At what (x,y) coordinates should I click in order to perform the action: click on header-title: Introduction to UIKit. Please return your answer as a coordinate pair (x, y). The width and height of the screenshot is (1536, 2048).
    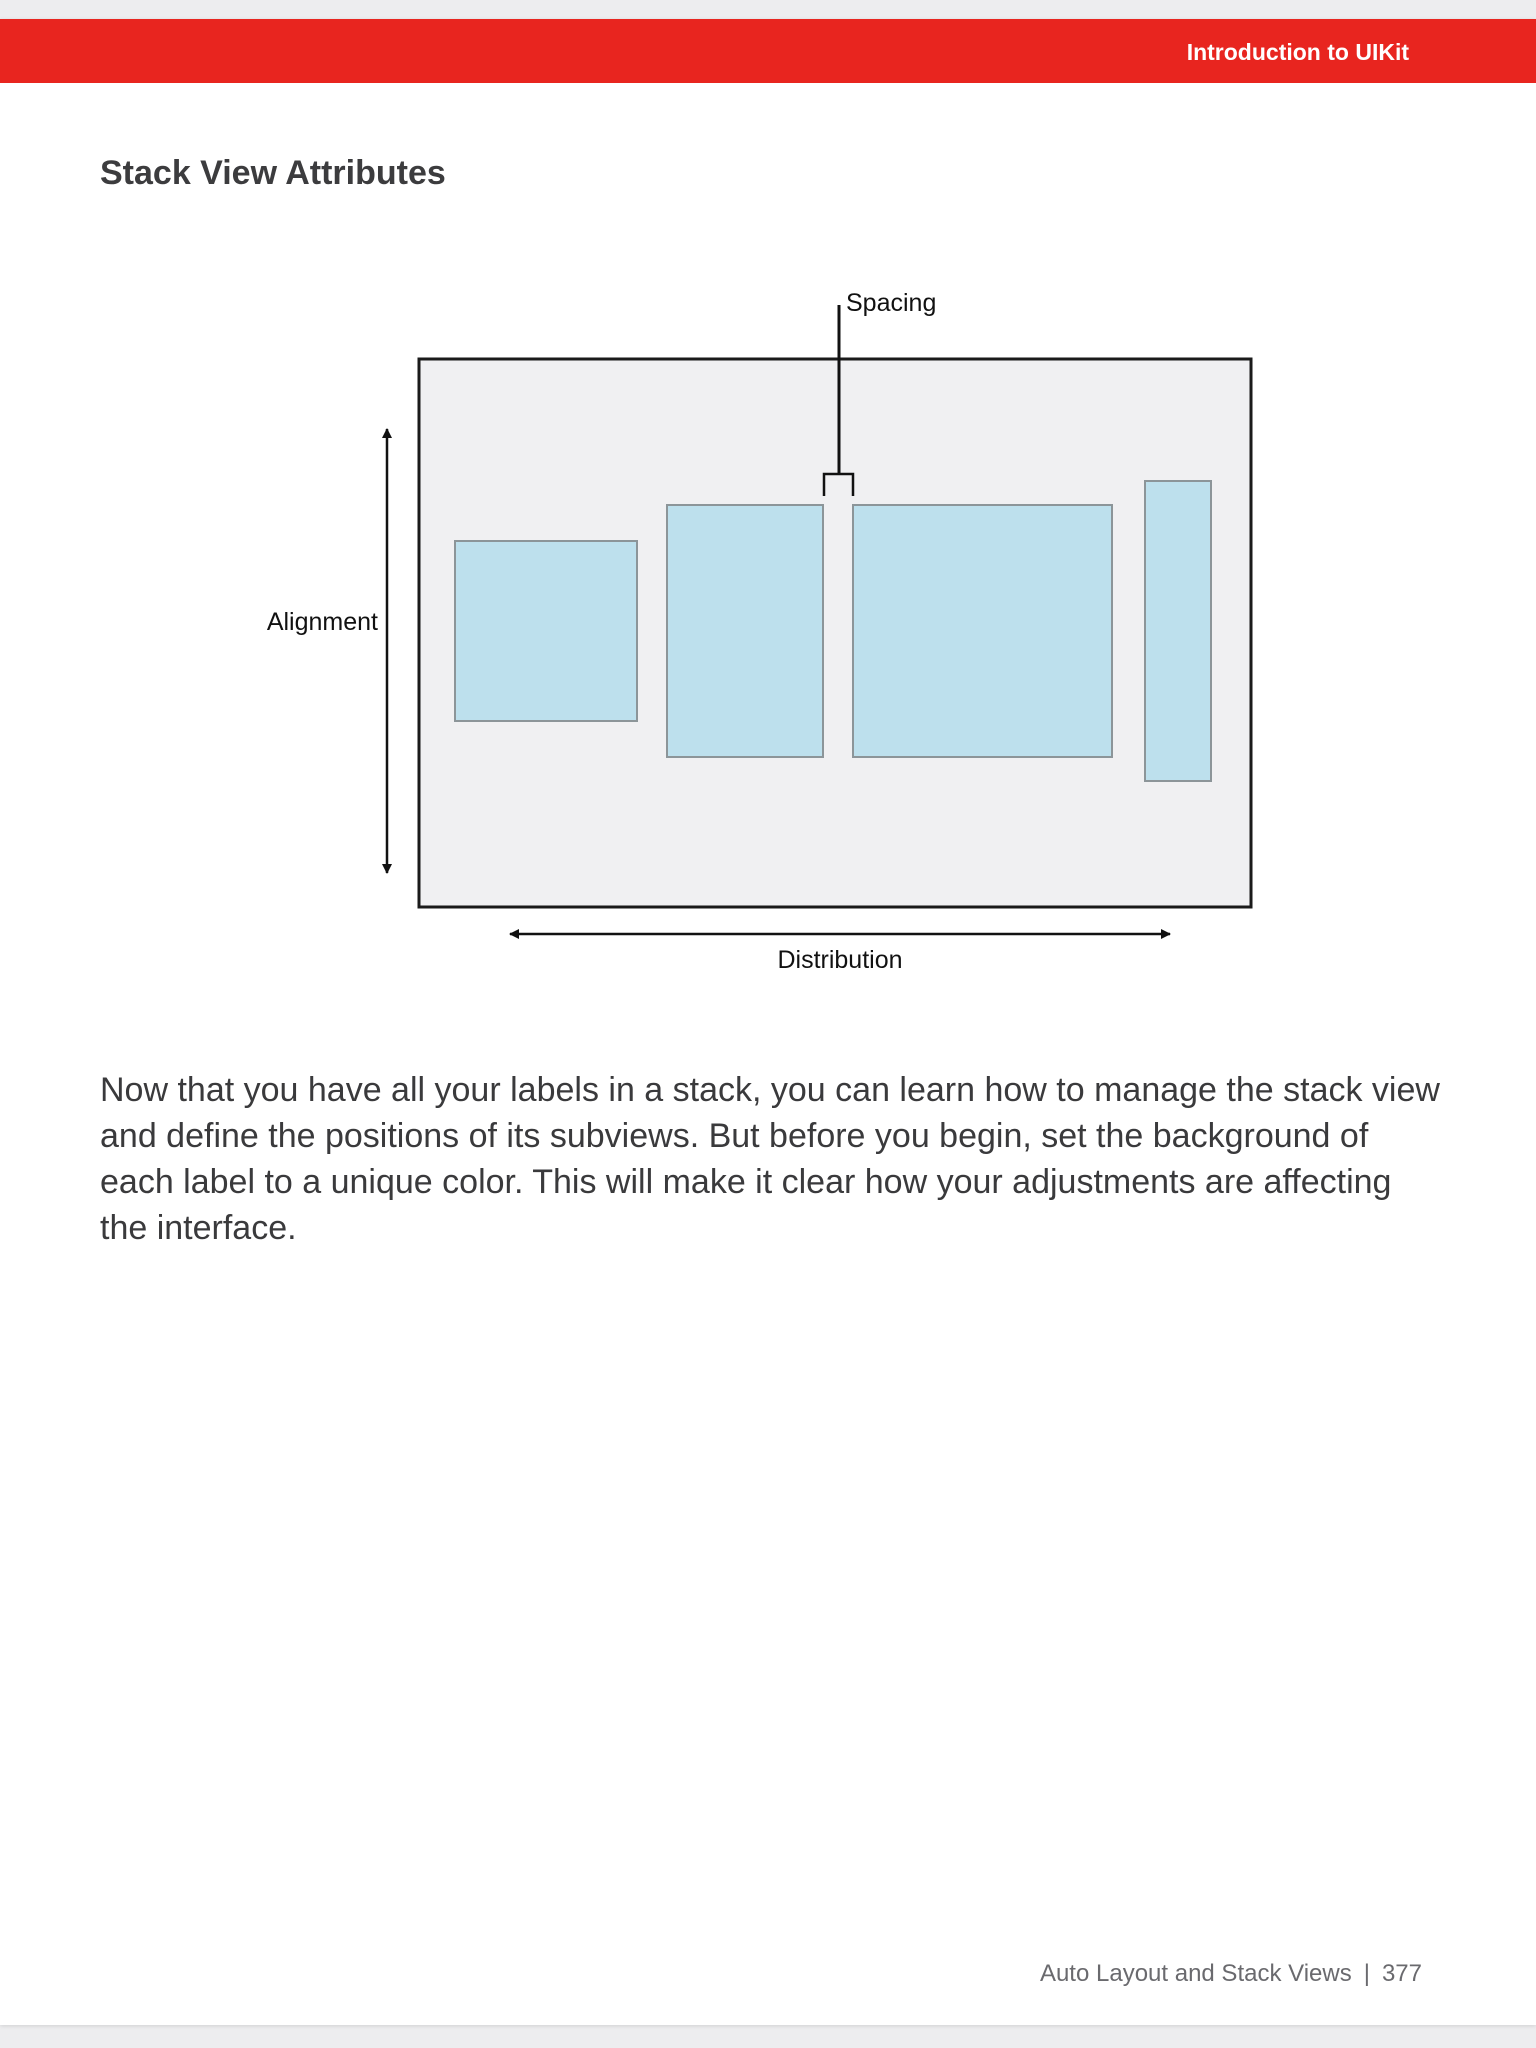
    Looking at the image, I should click on (1297, 52).